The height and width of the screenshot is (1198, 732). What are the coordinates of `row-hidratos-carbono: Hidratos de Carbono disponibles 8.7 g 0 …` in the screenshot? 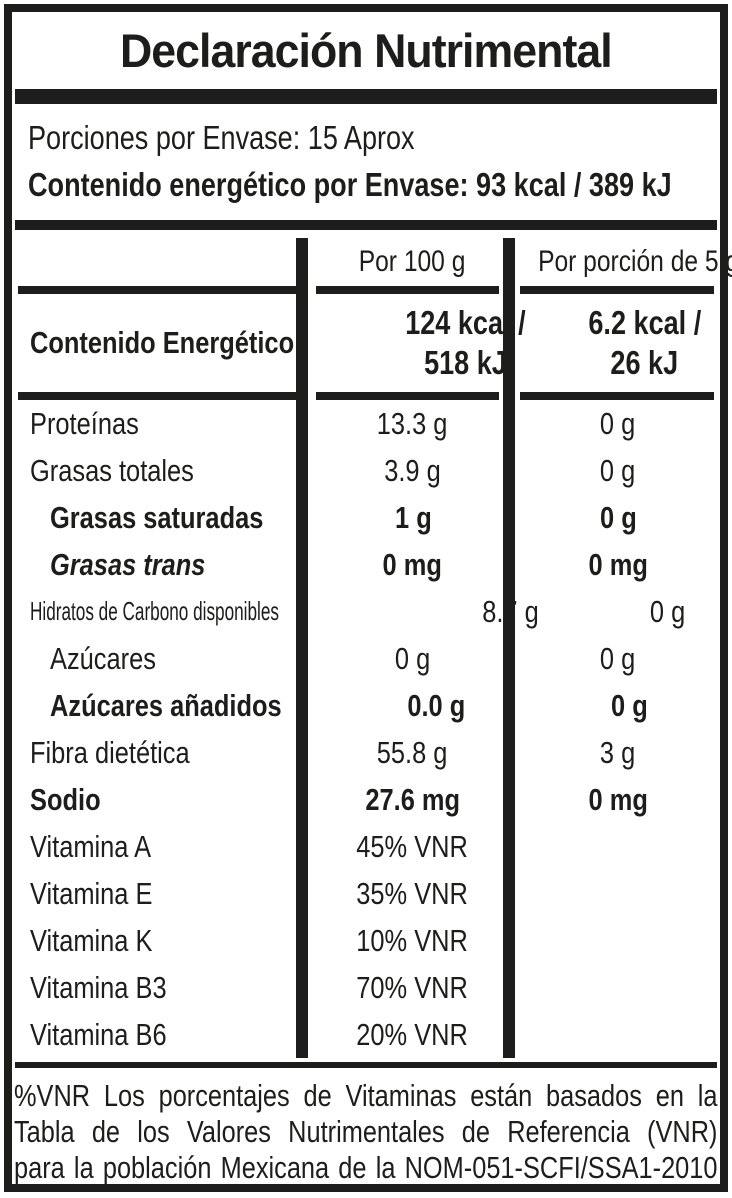 It's located at (366, 611).